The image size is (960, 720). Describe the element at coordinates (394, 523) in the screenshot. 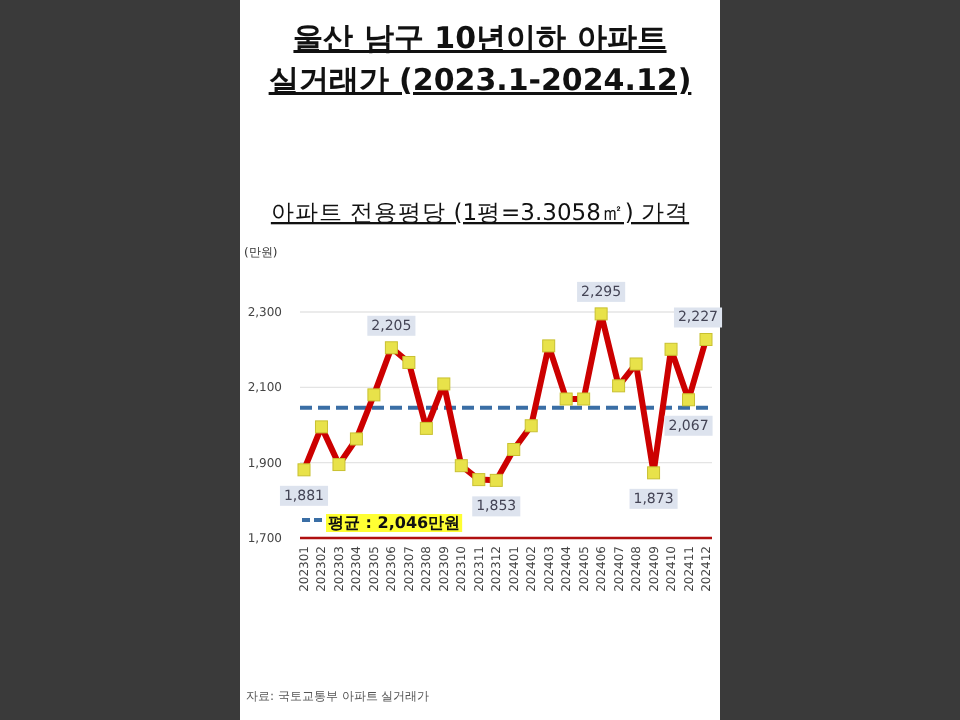

I see `legend-label: 평균 : 2,046만원` at that location.